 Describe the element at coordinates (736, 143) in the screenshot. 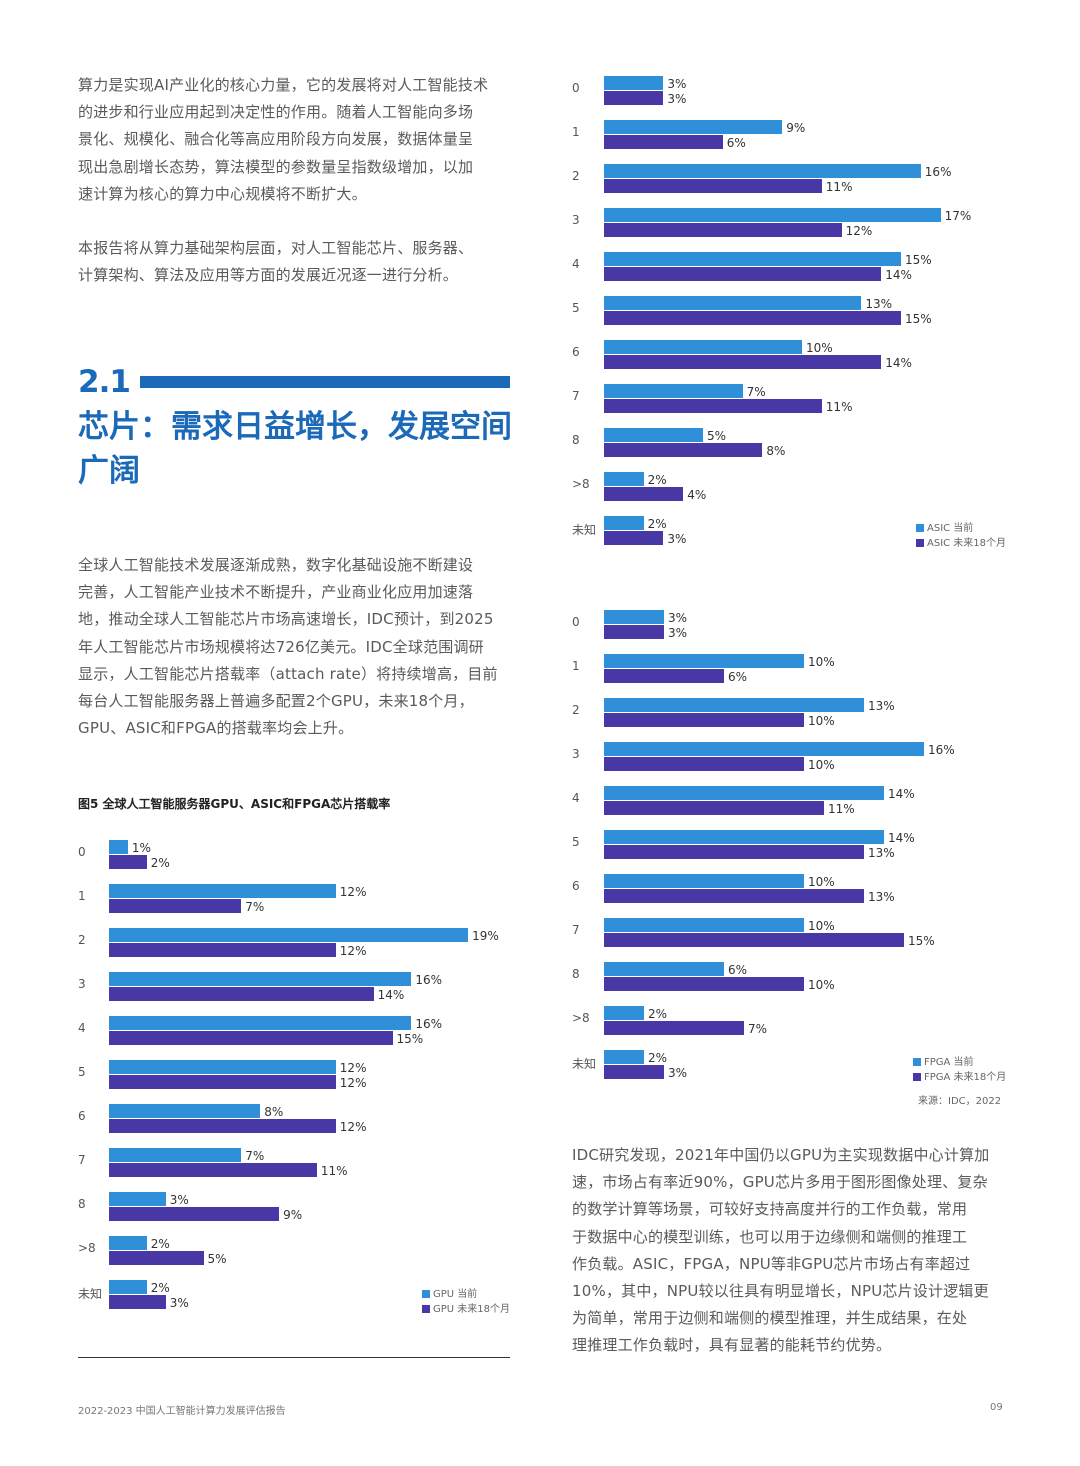

I see `data-label: 6%` at that location.